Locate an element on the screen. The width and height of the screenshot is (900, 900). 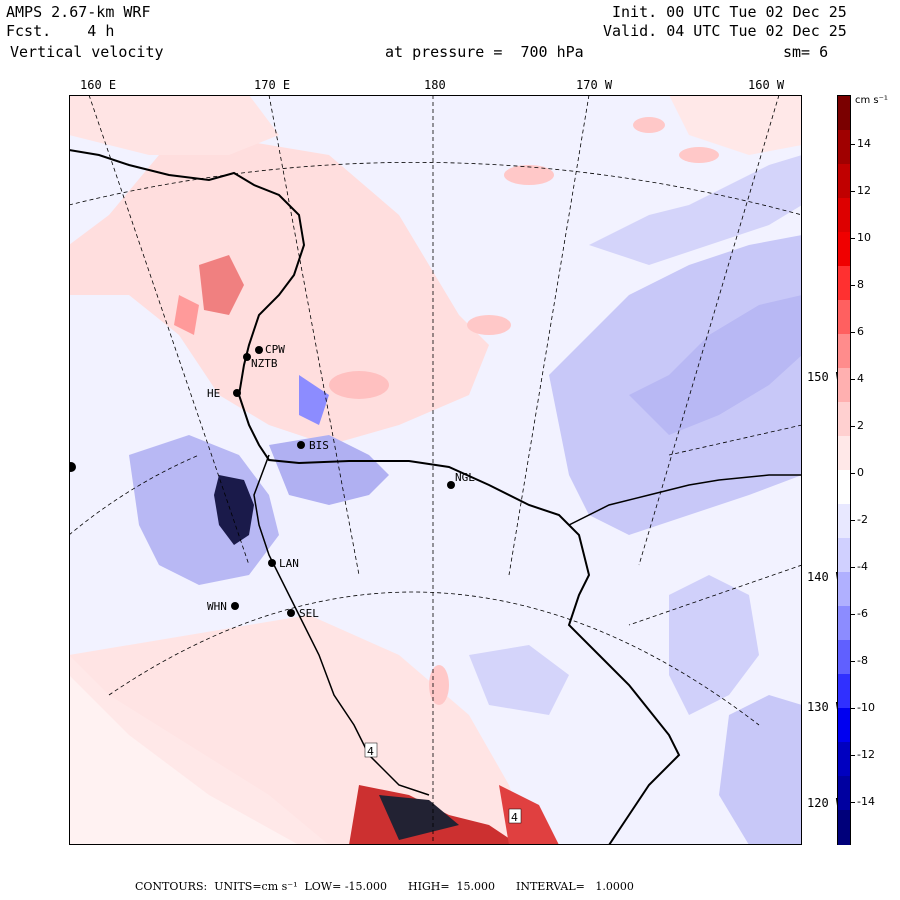
smoothing: sm= 6 is located at coordinates (806, 52).